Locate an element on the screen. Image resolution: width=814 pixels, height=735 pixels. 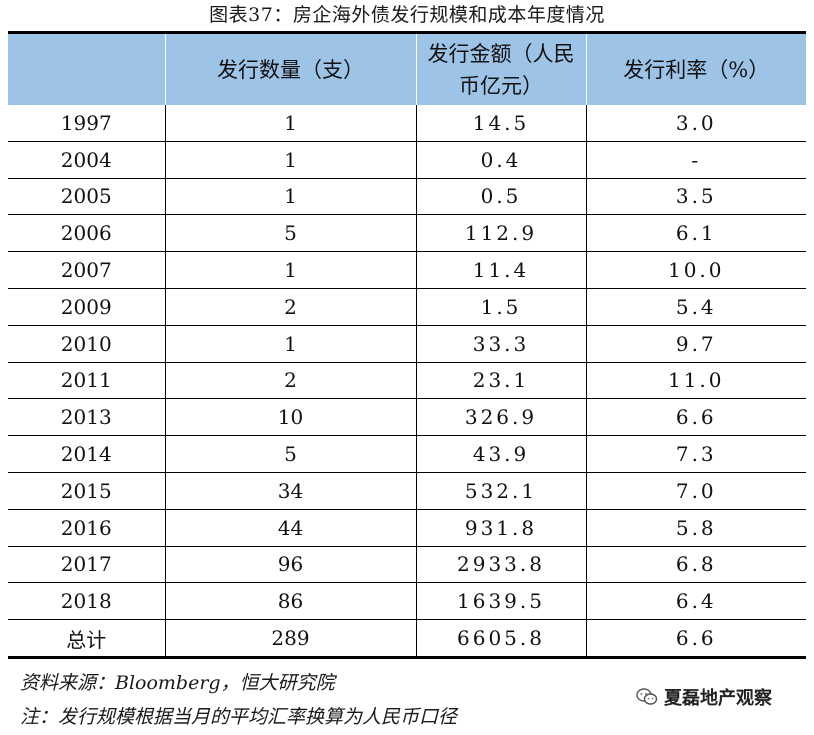
cell-amount: 931.8 is located at coordinates (501, 527).